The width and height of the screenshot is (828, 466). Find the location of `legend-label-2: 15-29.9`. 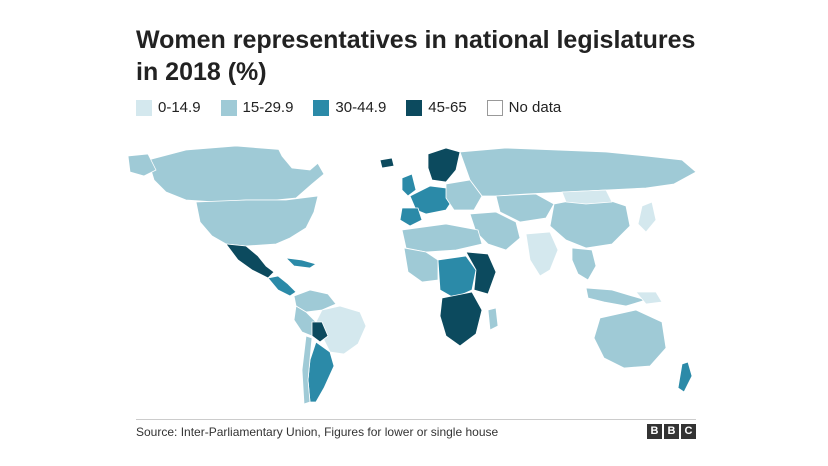

legend-label-2: 15-29.9 is located at coordinates (268, 107).